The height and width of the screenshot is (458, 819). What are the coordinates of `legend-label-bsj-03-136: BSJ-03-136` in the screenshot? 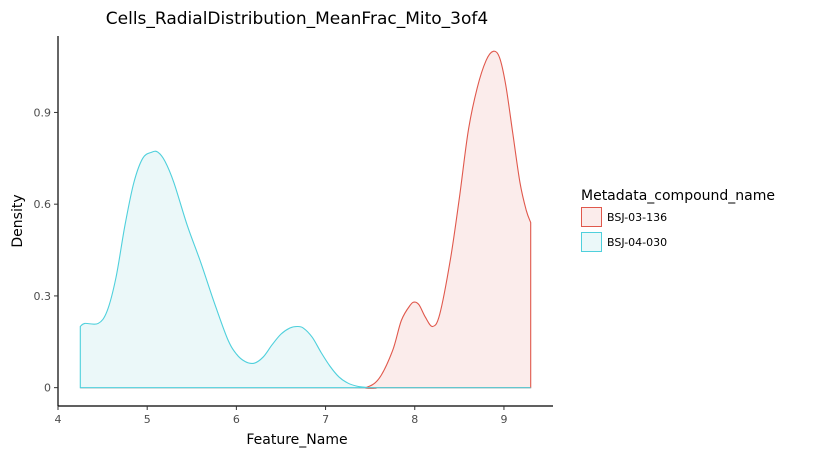 It's located at (637, 217).